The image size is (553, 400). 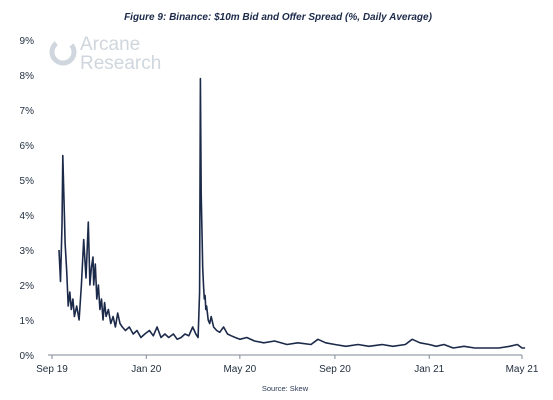 What do you see at coordinates (27, 199) in the screenshot?
I see `y-axis-ticks: 0% 1% 2% 3% 4% 5% 6% 7% 8% 9%` at bounding box center [27, 199].